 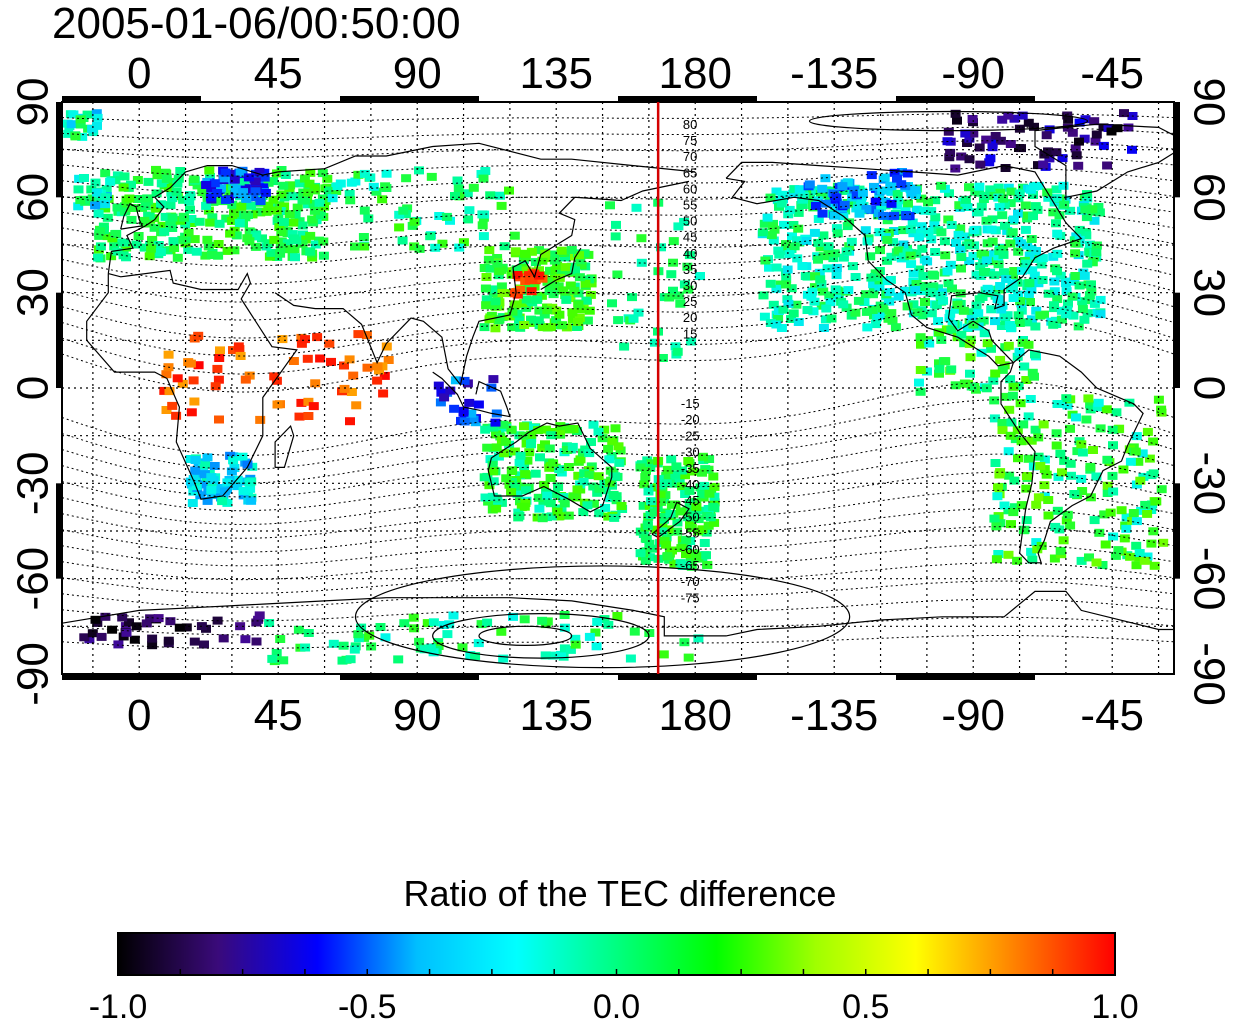 I want to click on x-tick-label-bottom: 180, so click(x=695, y=715).